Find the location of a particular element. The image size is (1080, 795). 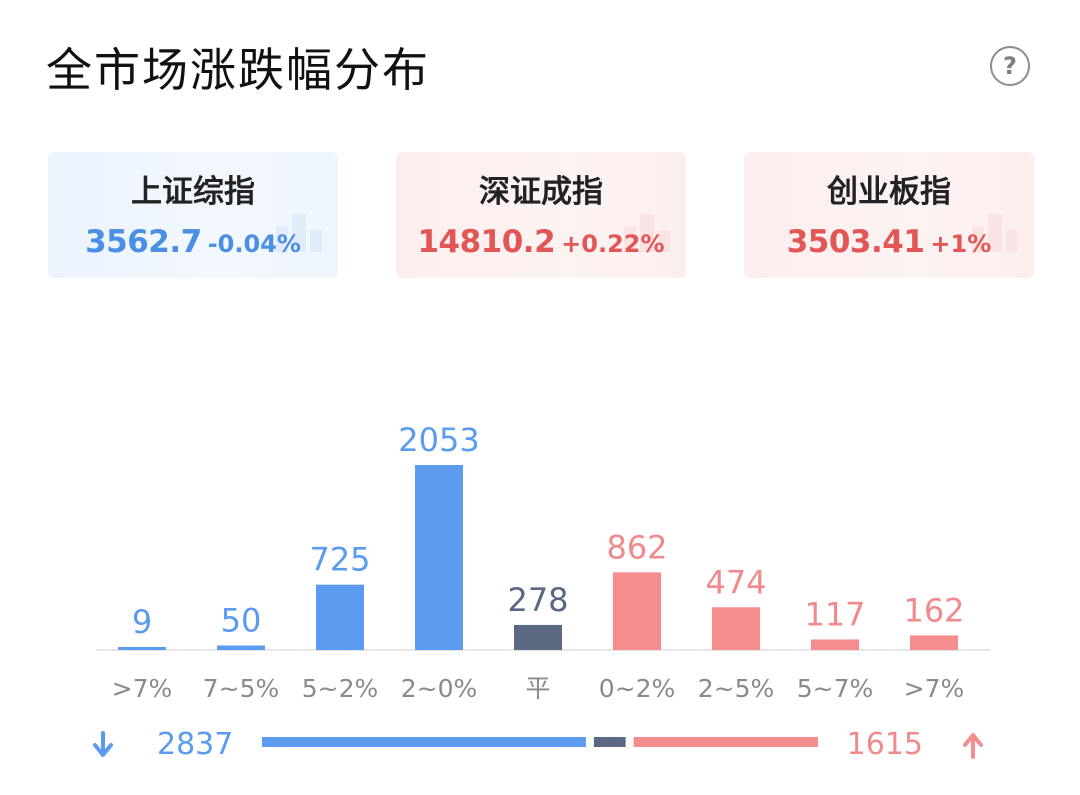

bar-value-label: 474 is located at coordinates (735, 582).